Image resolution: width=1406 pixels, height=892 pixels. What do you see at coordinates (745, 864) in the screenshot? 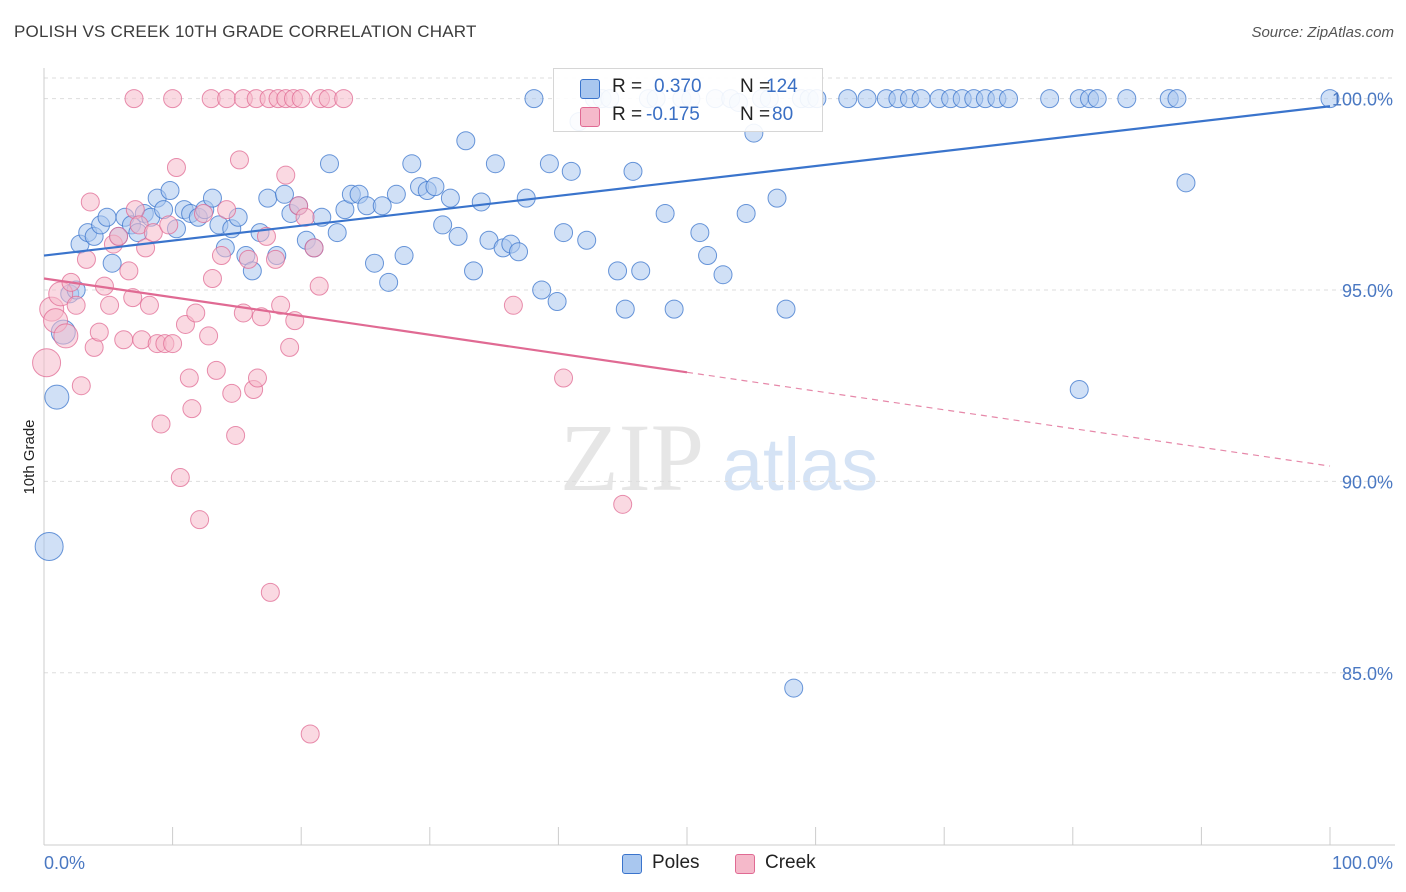
I see `legend-creek-swatch` at bounding box center [745, 864].